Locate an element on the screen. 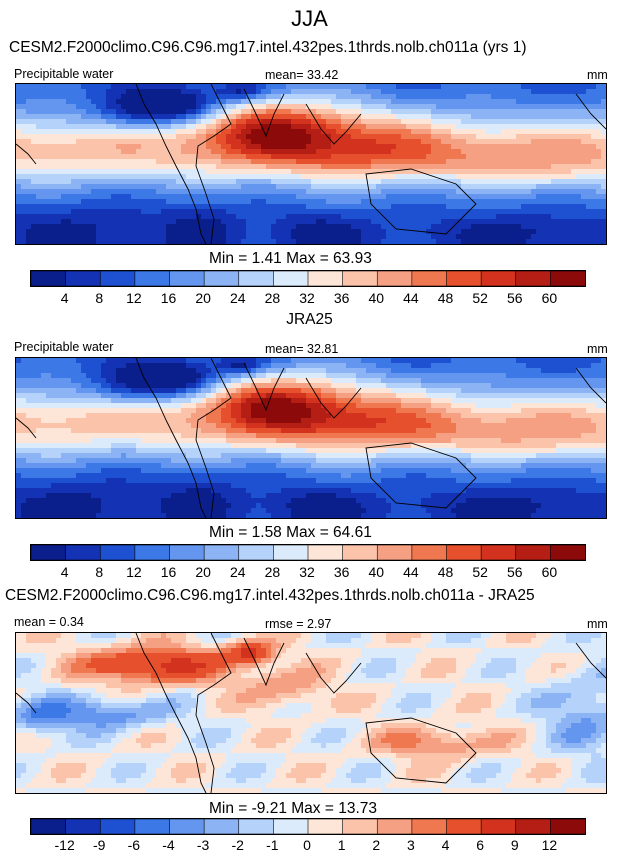 This screenshot has height=857, width=619. panel-3-min-max: Min = -9.21 Max = 13.73 is located at coordinates (293, 808).